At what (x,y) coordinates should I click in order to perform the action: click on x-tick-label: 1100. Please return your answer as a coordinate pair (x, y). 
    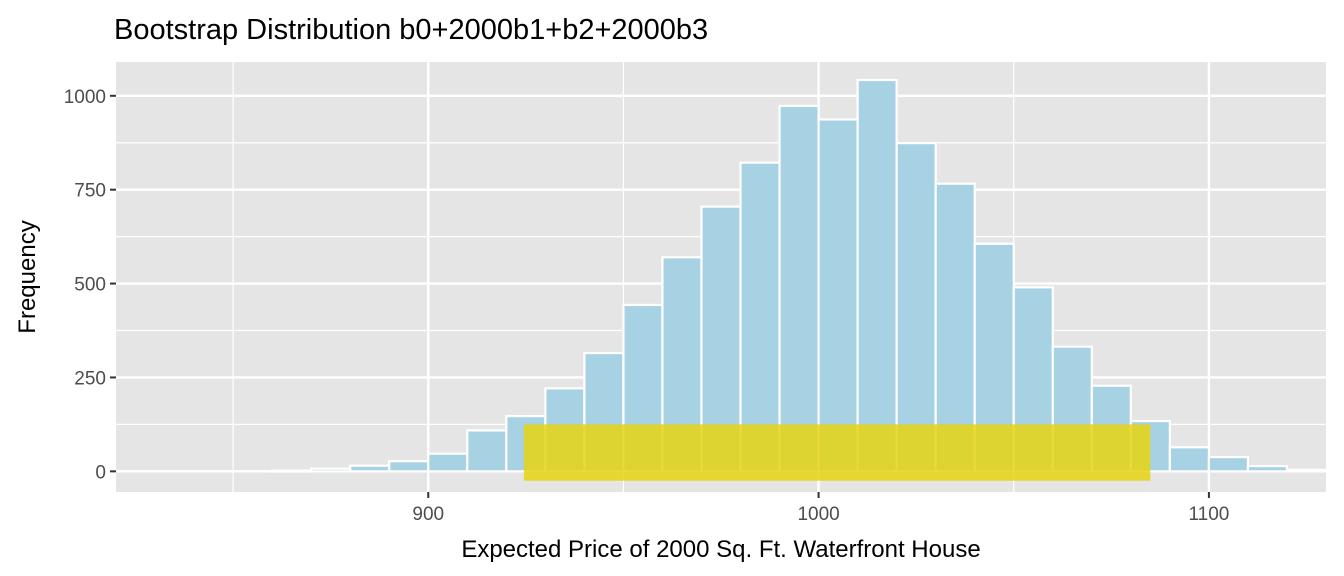
    Looking at the image, I should click on (1208, 514).